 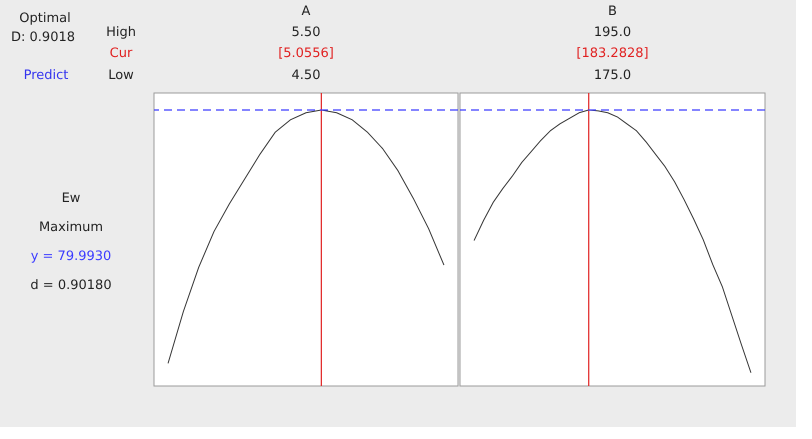 What do you see at coordinates (121, 75) in the screenshot?
I see `text: Low` at bounding box center [121, 75].